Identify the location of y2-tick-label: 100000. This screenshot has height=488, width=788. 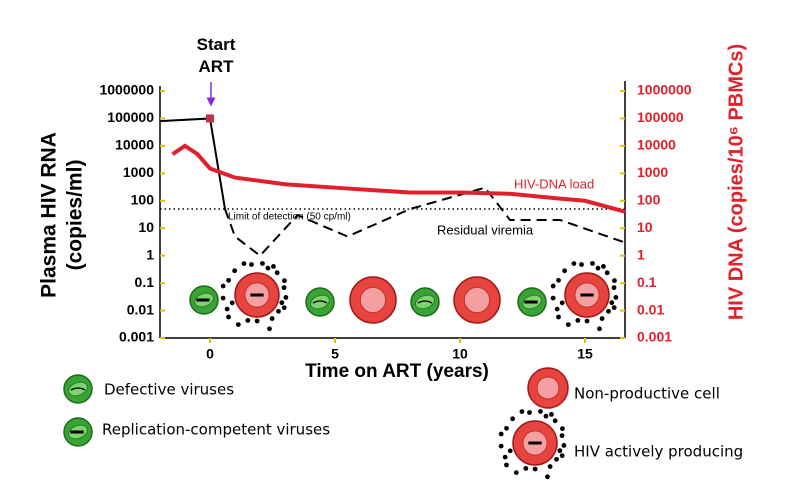
(660, 117).